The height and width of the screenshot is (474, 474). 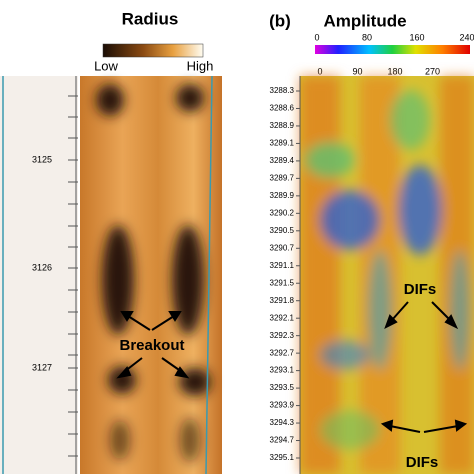 What do you see at coordinates (357, 71) in the screenshot?
I see `scale-label: 90` at bounding box center [357, 71].